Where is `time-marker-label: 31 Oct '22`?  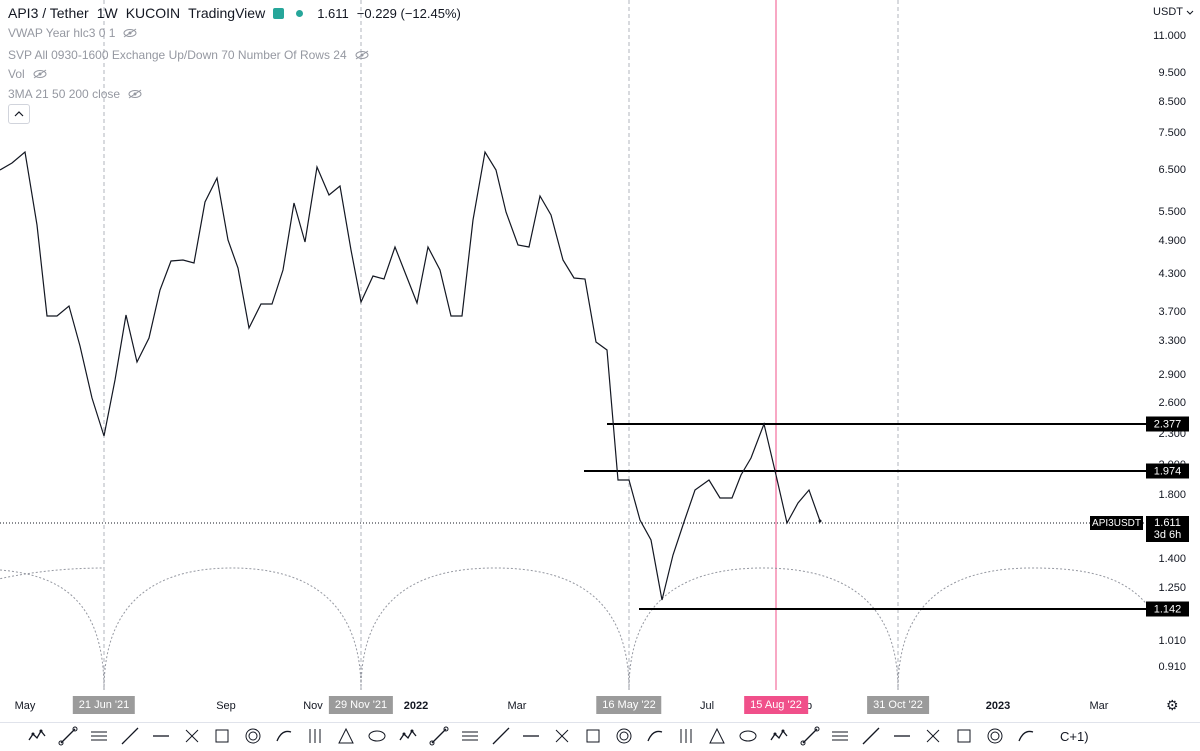 time-marker-label: 31 Oct '22 is located at coordinates (898, 705).